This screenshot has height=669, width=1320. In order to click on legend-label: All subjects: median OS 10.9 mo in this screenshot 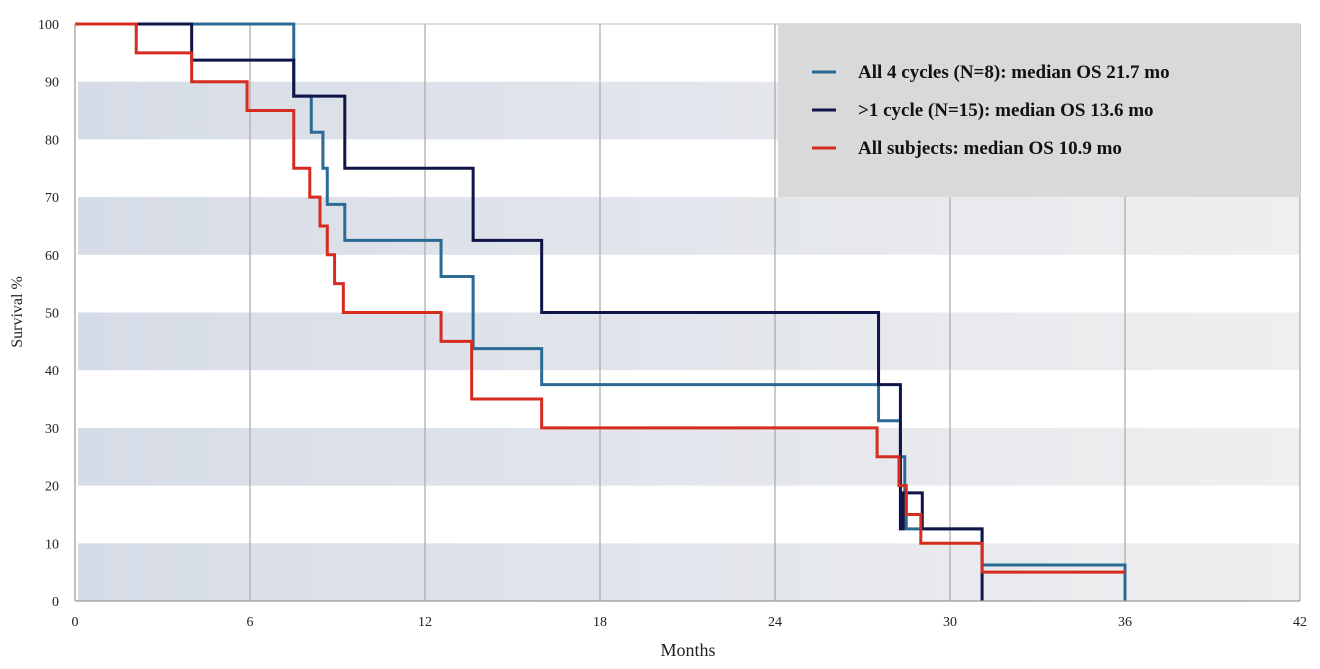, I will do `click(990, 148)`.